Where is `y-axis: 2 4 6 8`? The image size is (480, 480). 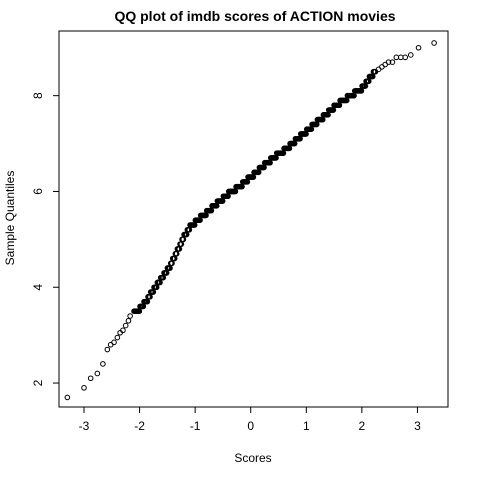
y-axis: 2 4 6 8 is located at coordinates (45, 239).